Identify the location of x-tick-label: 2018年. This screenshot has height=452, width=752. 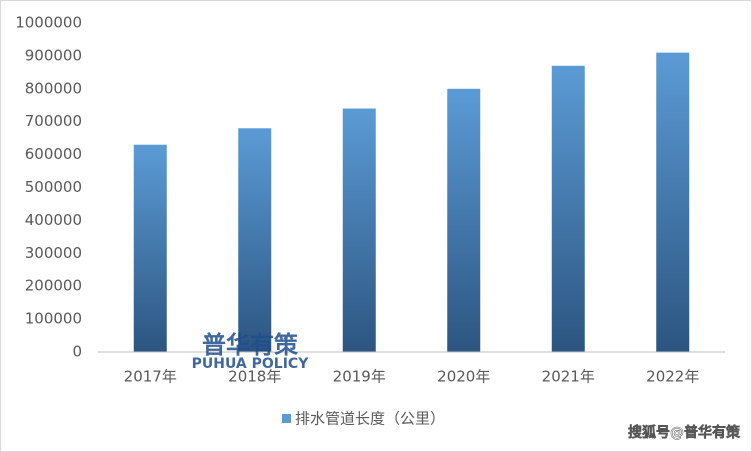
(254, 377).